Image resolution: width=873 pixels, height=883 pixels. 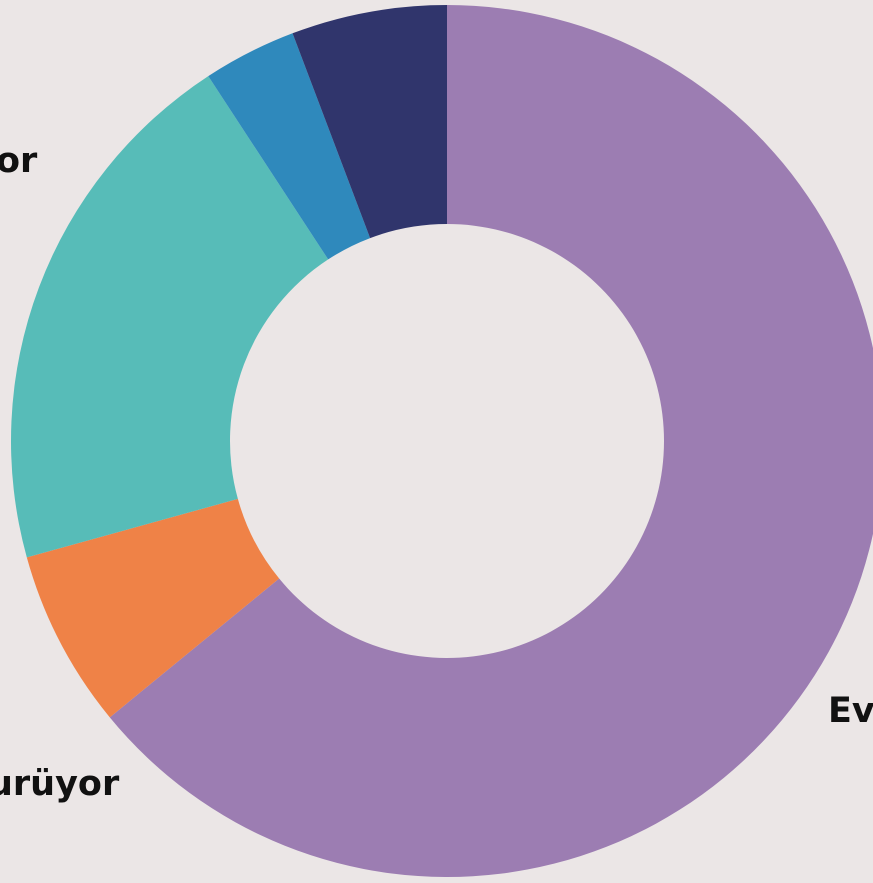 I want to click on slice-label-2: or, so click(x=19, y=161).